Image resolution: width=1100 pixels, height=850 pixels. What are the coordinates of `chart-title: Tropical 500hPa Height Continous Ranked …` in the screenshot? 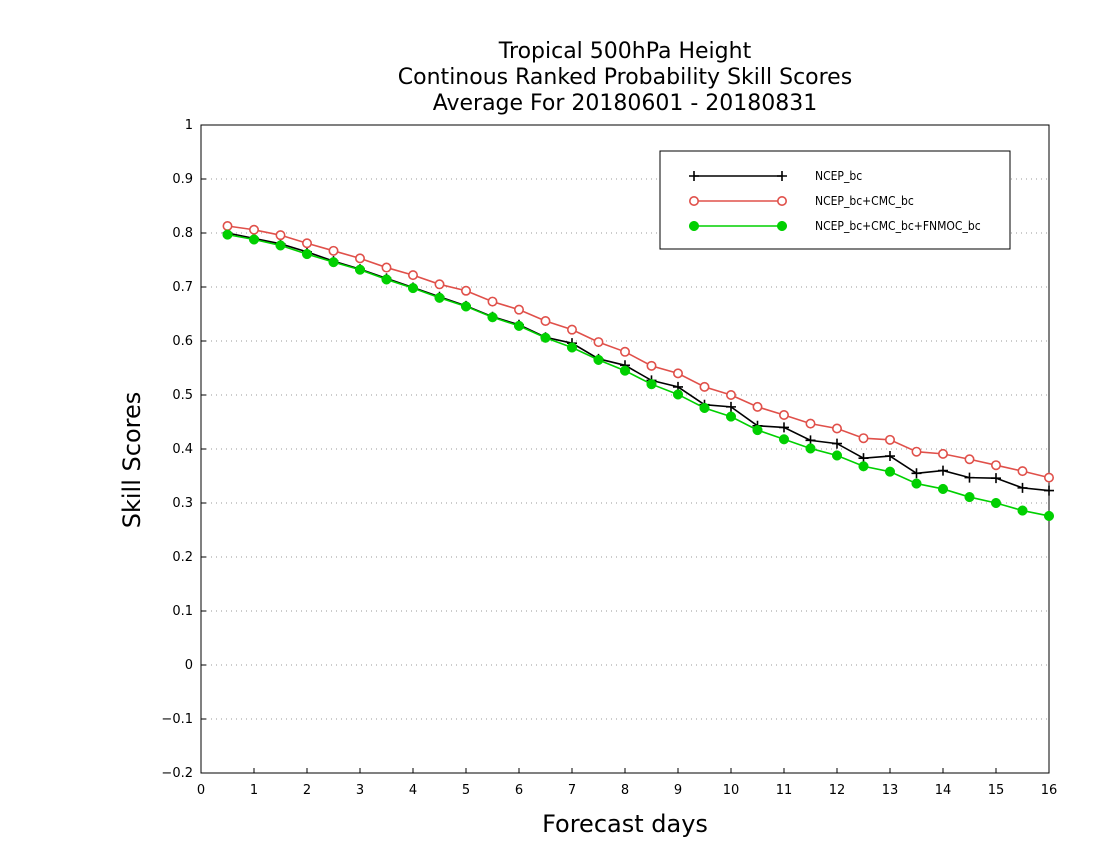 It's located at (625, 77).